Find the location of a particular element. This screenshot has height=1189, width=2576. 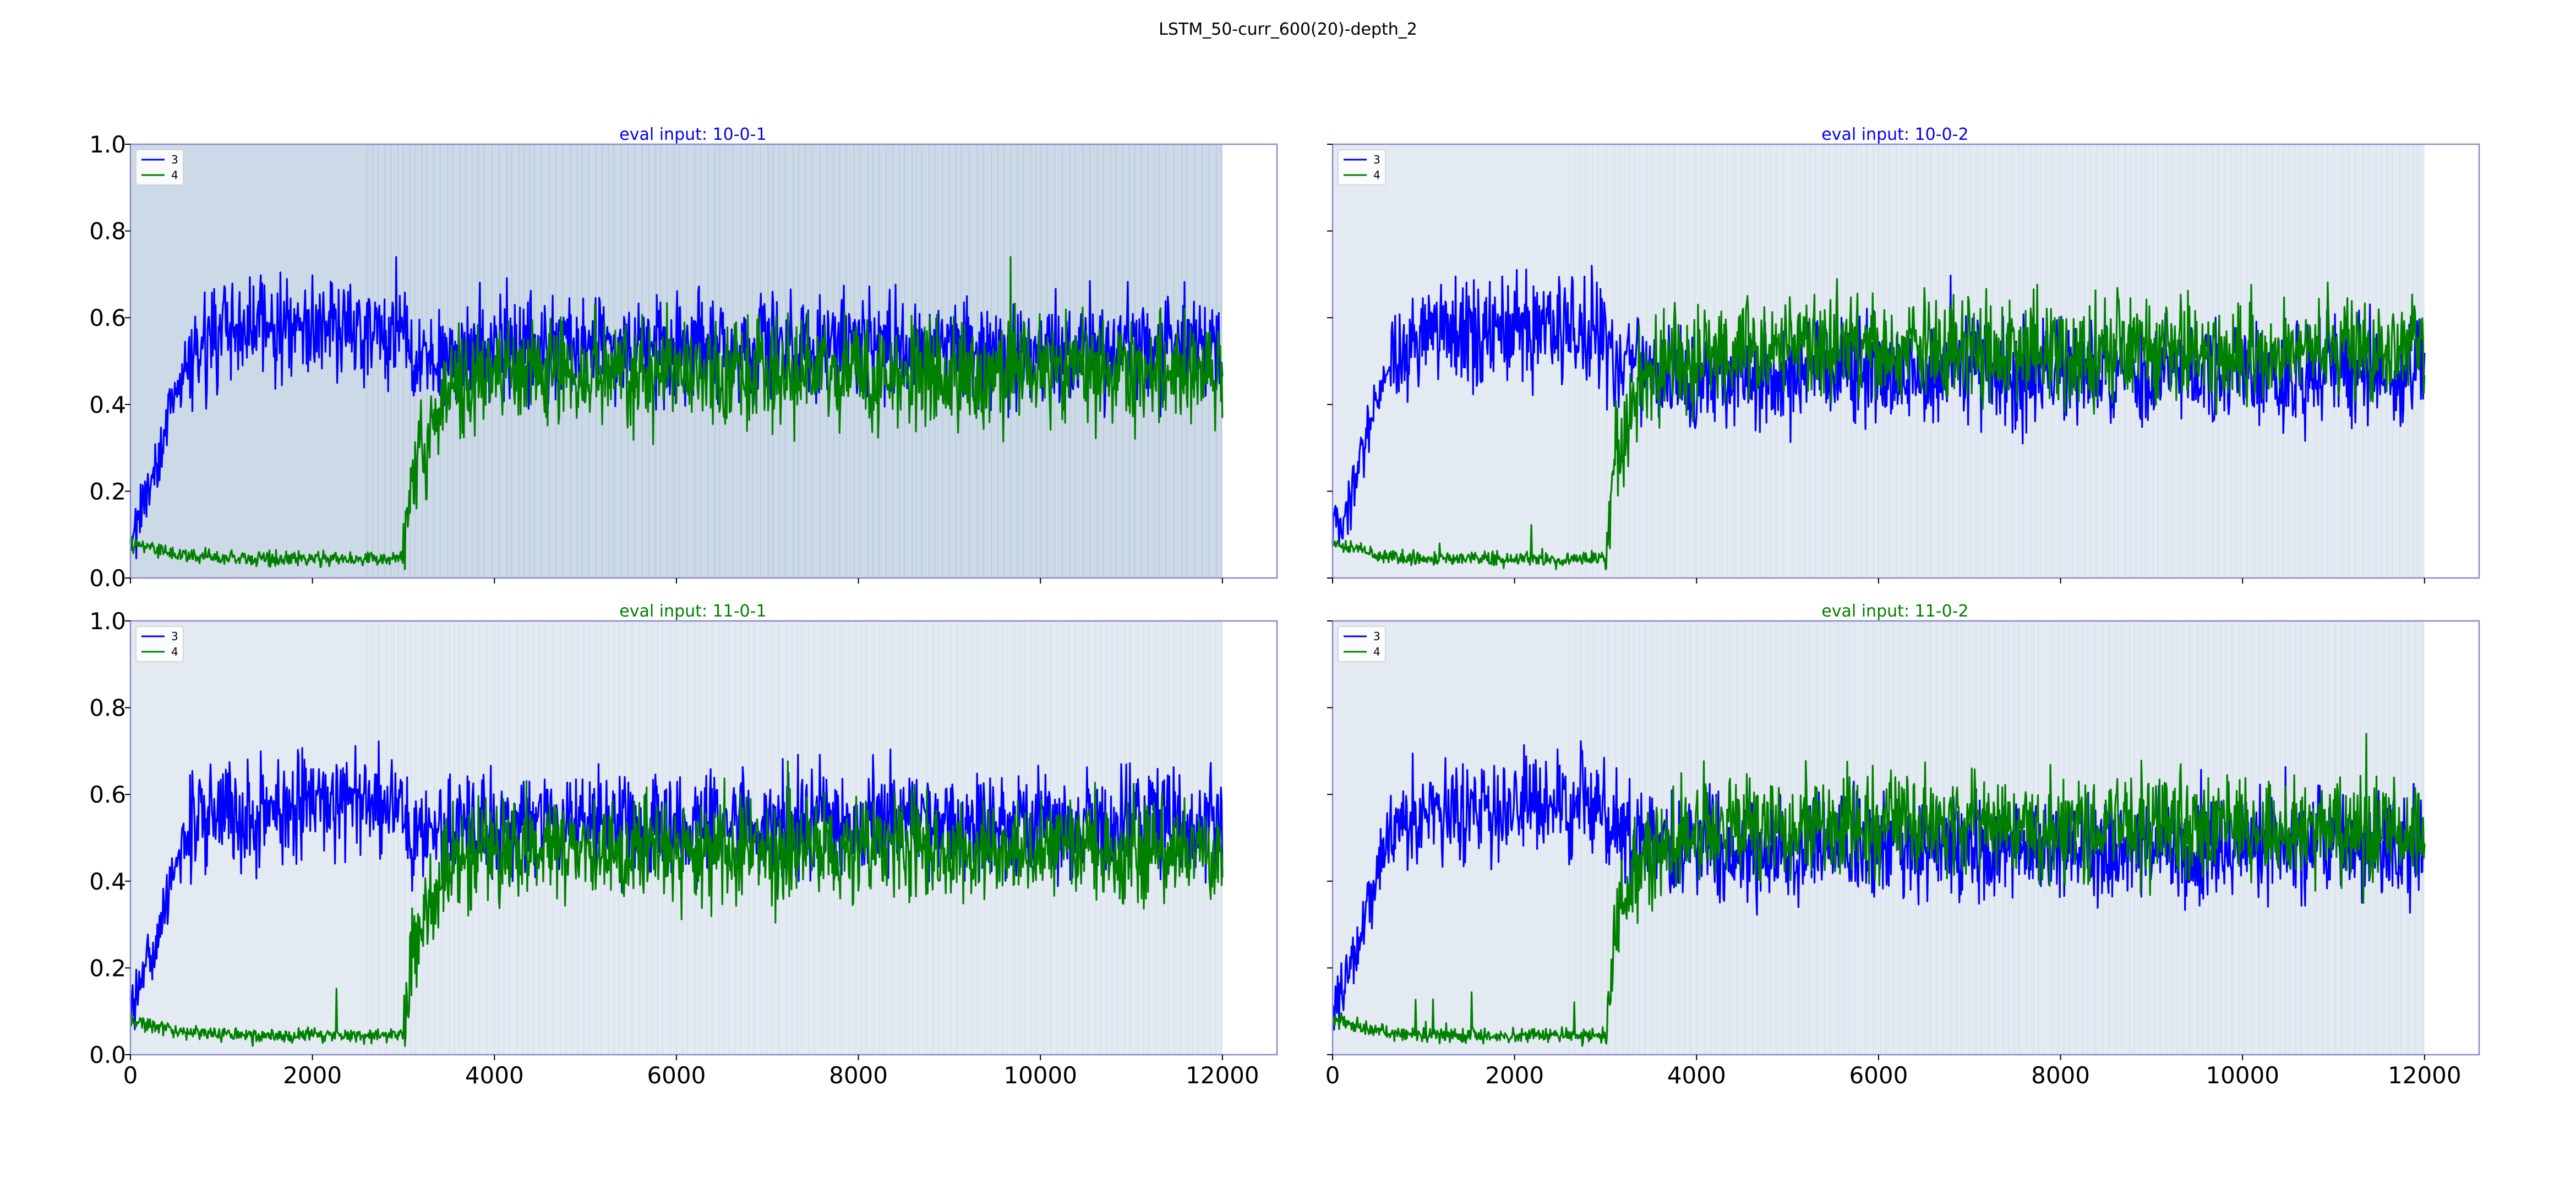

subplot-title: eval input: 11-0-2 is located at coordinates (1895, 611).